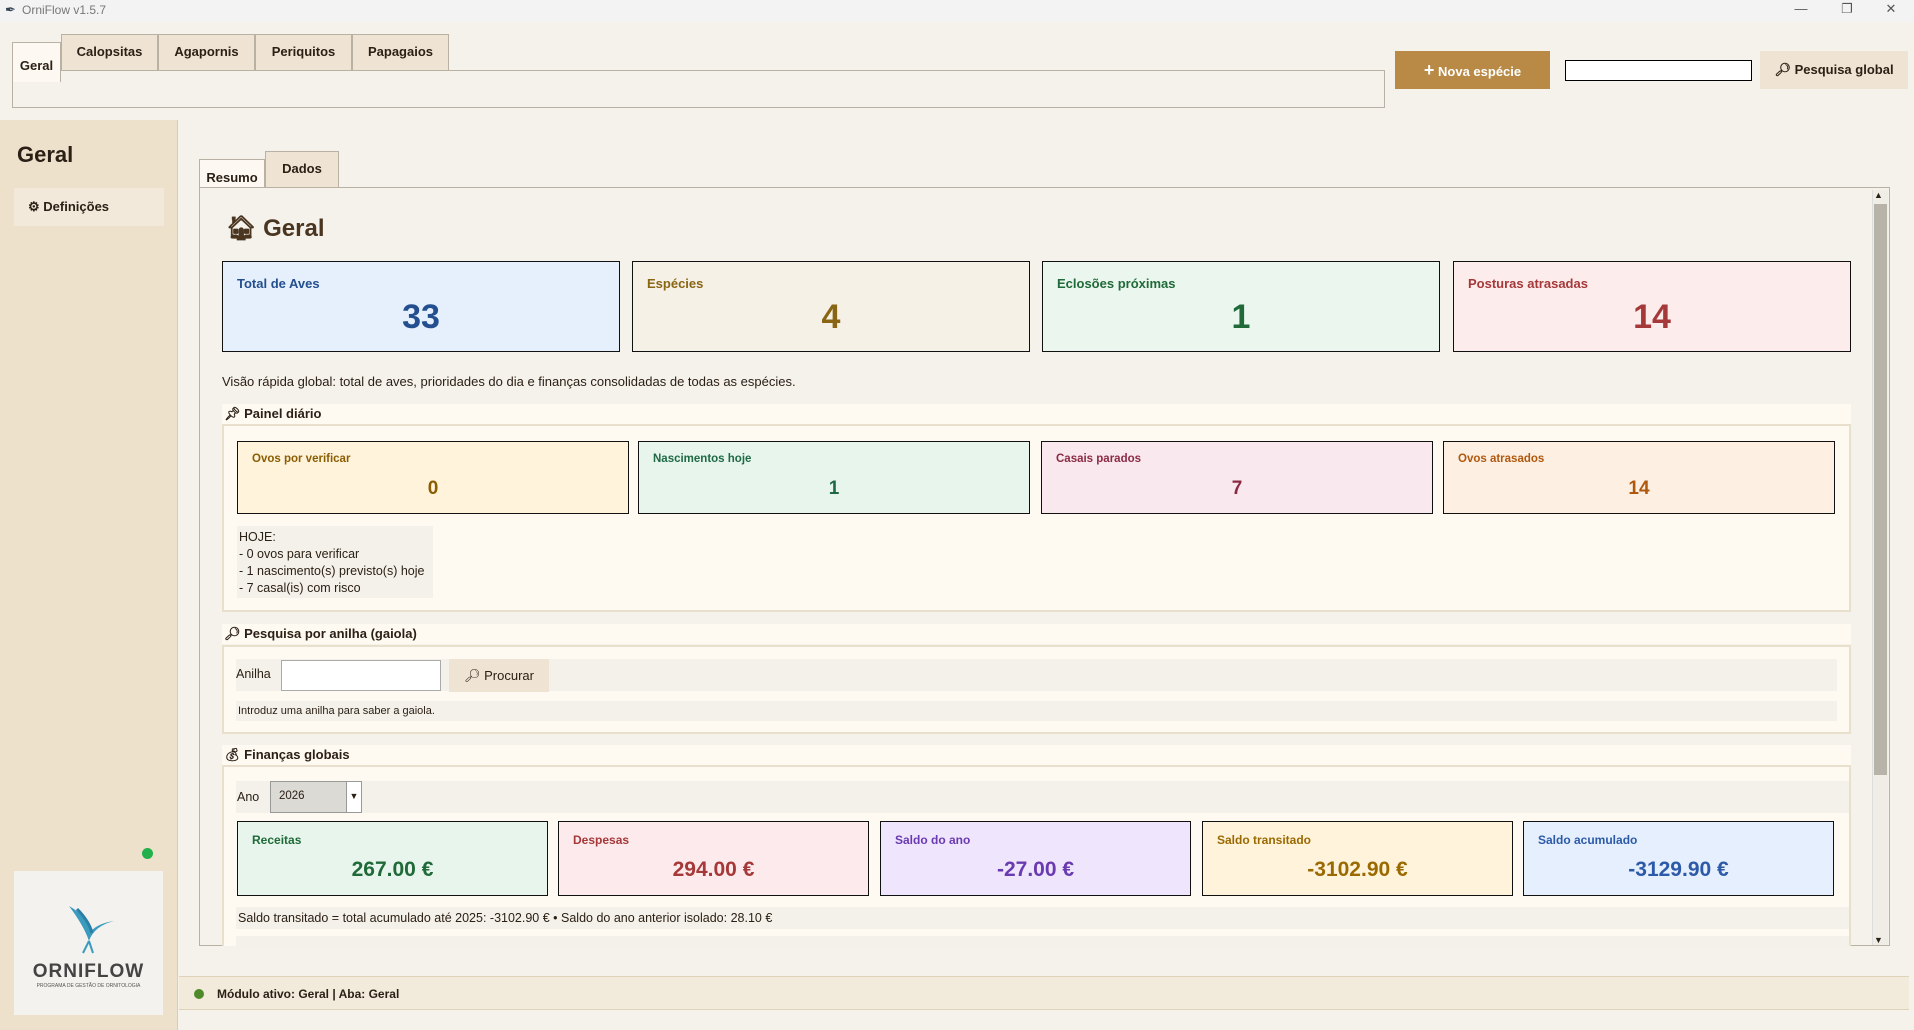 Image resolution: width=1914 pixels, height=1030 pixels. I want to click on daily-value: 0, so click(433, 488).